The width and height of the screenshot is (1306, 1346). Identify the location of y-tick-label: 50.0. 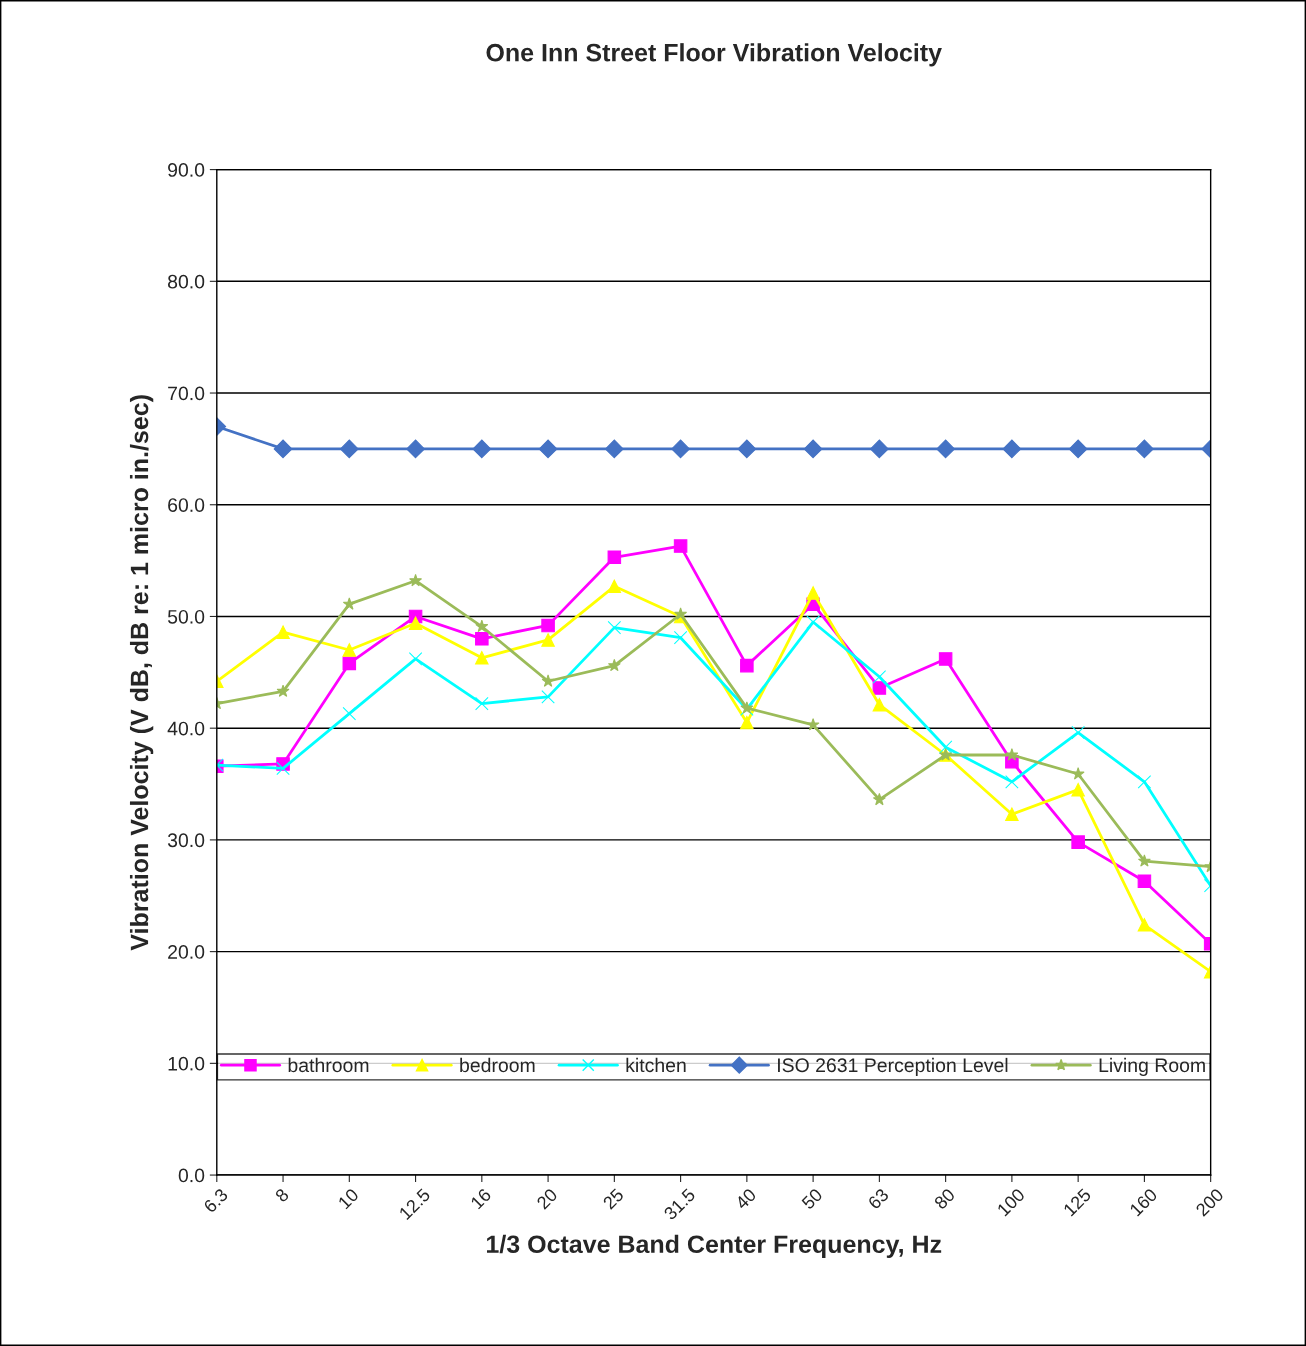
(186, 616).